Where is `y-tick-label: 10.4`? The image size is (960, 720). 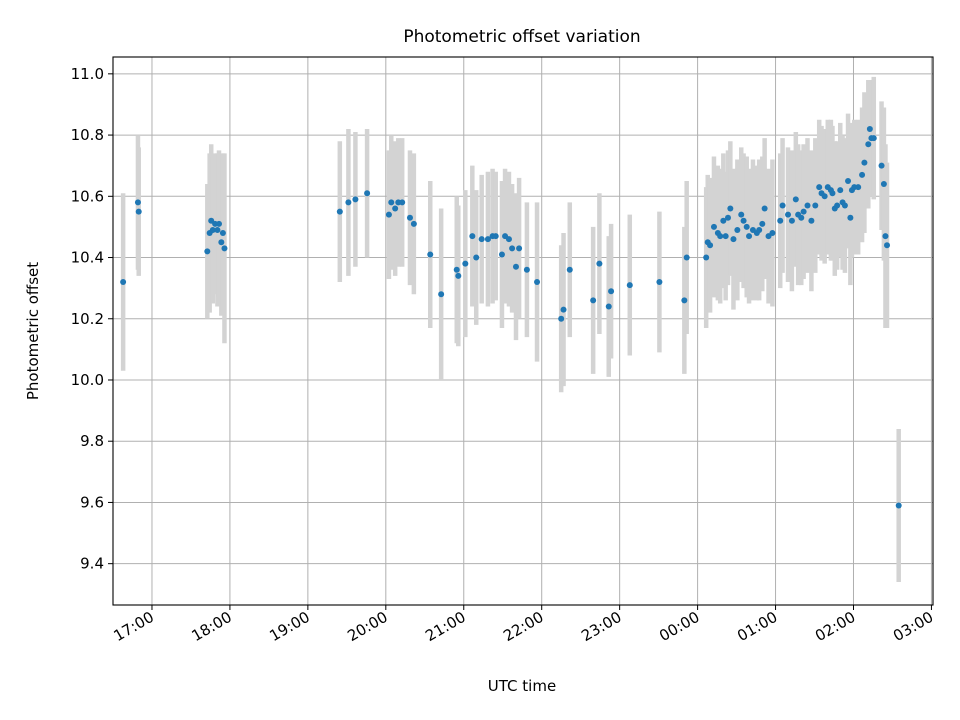
y-tick-label: 10.4 is located at coordinates (87, 258).